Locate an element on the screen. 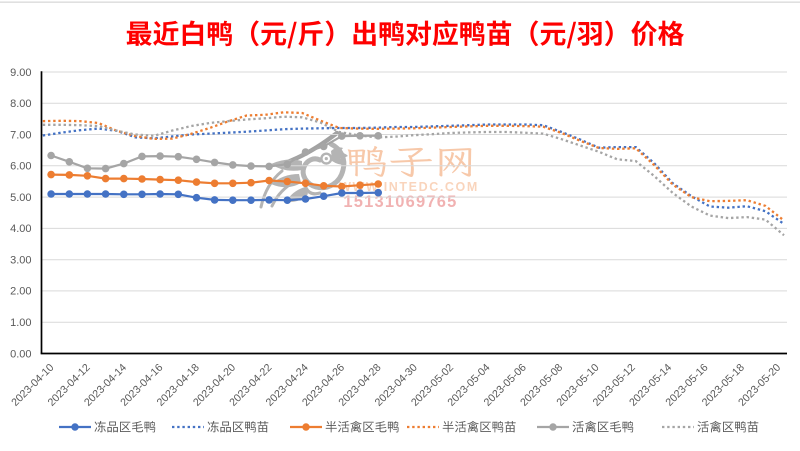  svg-text: 1.00 is located at coordinates (20, 323).